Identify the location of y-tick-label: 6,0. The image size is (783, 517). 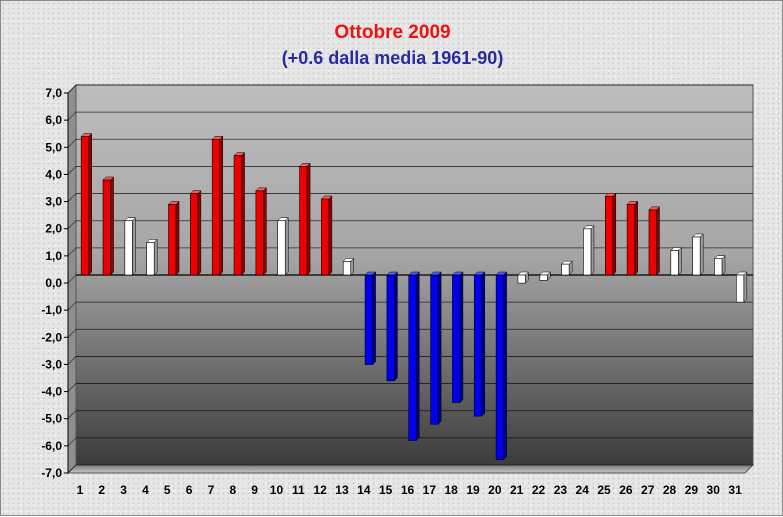
(53, 120).